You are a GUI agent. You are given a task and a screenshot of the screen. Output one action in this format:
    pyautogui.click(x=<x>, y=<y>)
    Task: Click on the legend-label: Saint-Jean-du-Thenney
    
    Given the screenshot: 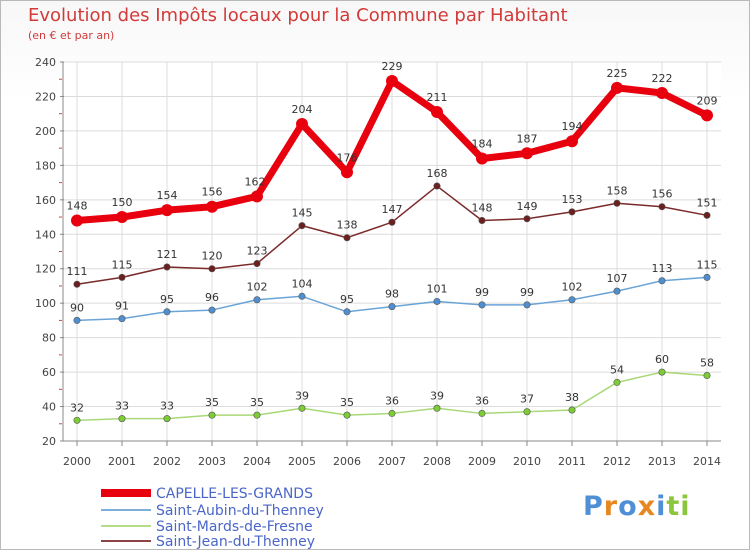 What is the action you would take?
    pyautogui.click(x=235, y=541)
    